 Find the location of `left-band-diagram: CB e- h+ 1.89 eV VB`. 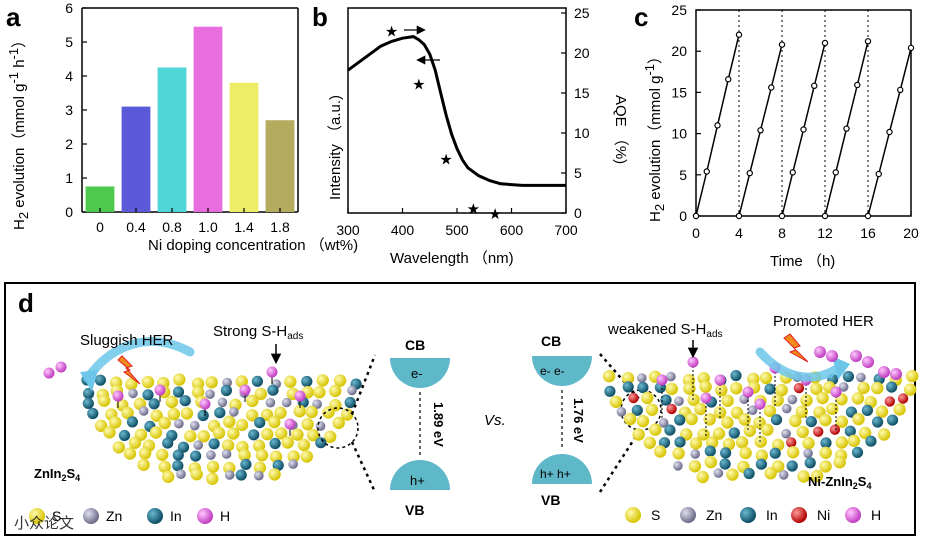

left-band-diagram: CB e- h+ 1.89 eV VB is located at coordinates (420, 427).